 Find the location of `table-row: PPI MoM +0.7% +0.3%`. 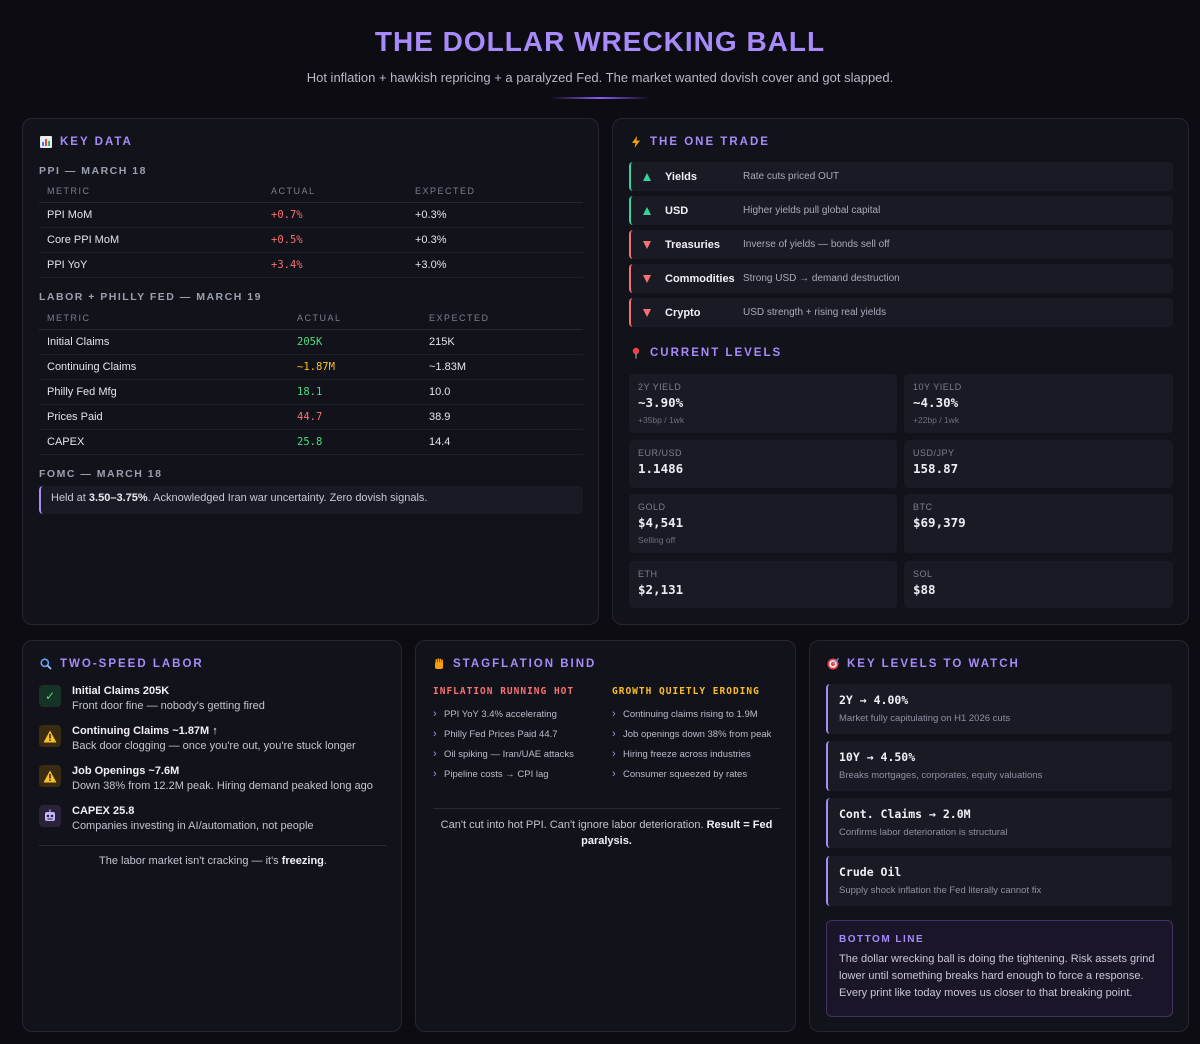

table-row: PPI MoM +0.7% +0.3% is located at coordinates (311, 215).